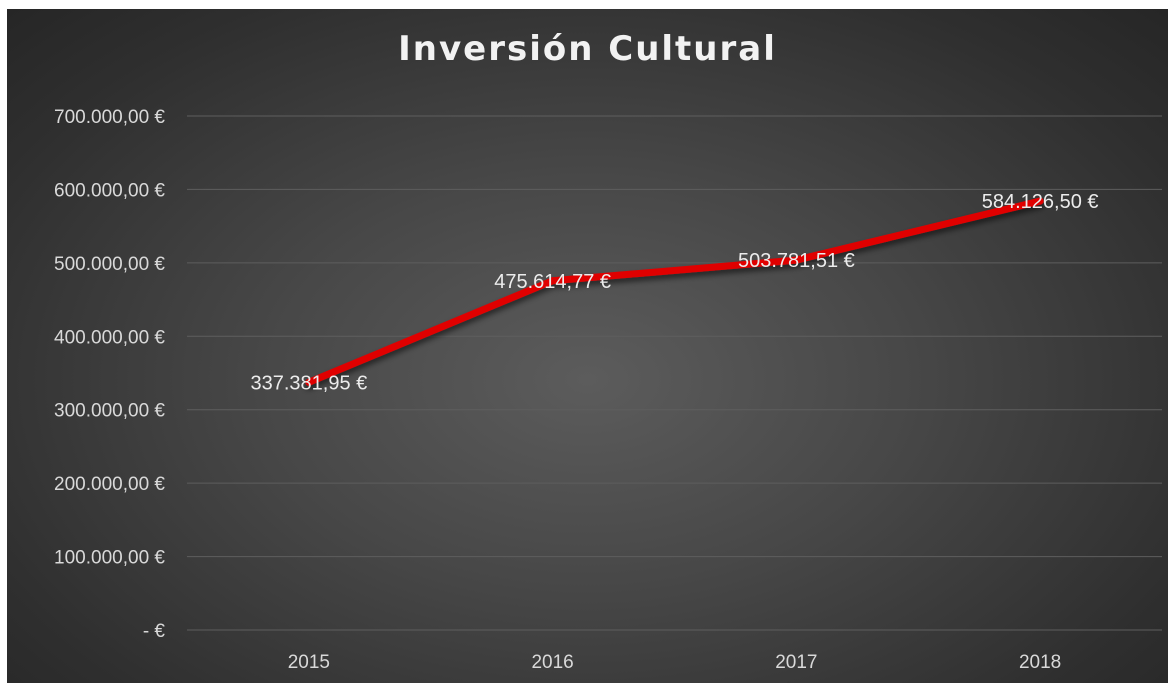  Describe the element at coordinates (154, 631) in the screenshot. I see `y-tick-label: - €` at that location.